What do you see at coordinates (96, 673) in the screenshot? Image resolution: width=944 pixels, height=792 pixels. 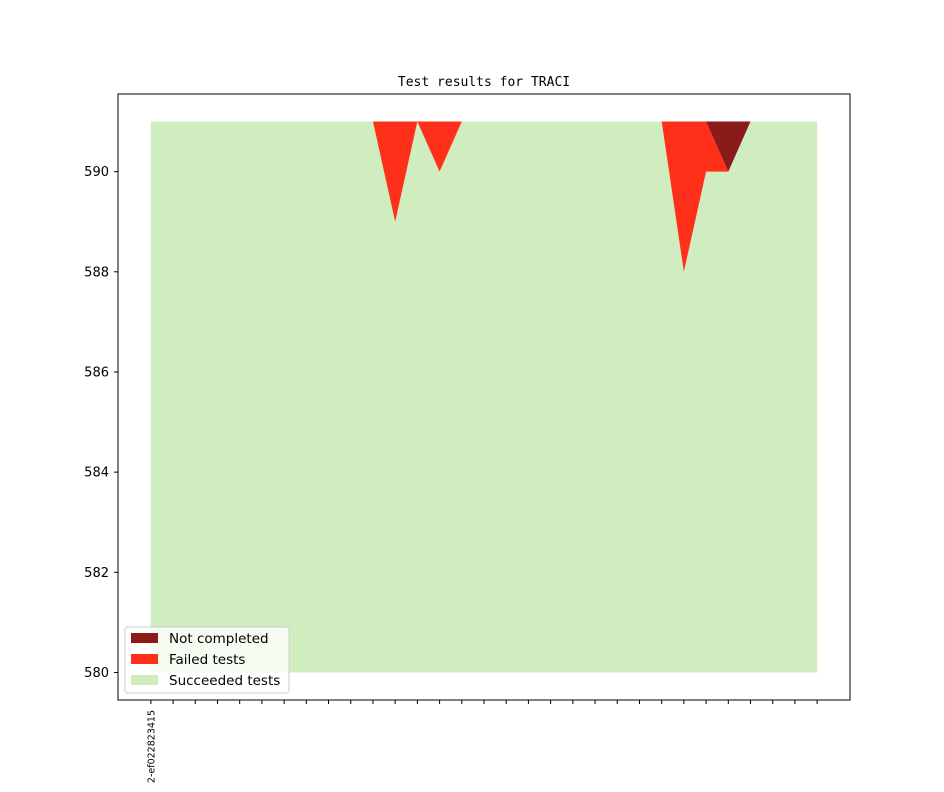 I see `y-tick-label: 580` at bounding box center [96, 673].